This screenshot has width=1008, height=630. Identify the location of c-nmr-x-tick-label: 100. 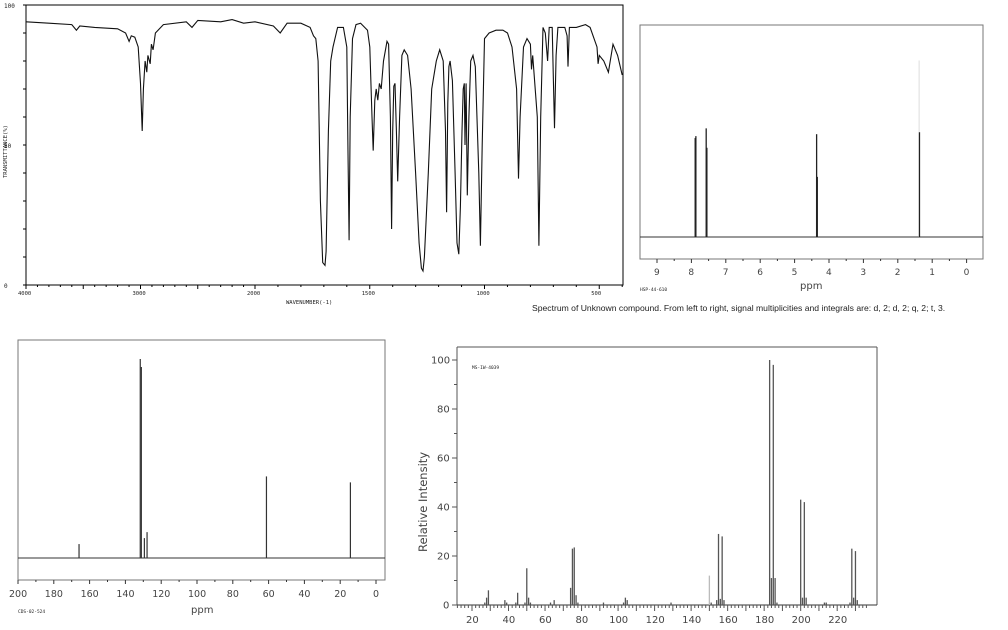
(197, 594).